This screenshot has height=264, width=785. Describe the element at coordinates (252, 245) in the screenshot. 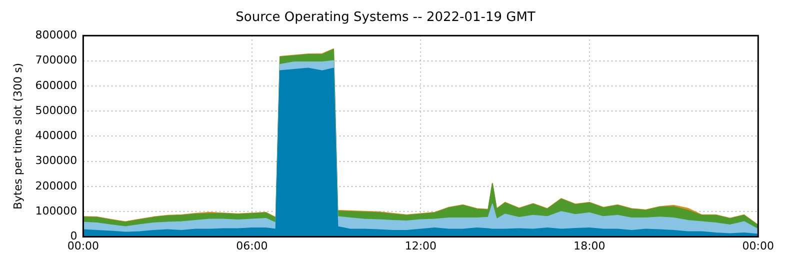

I see `x-tick-label: 06:00` at that location.